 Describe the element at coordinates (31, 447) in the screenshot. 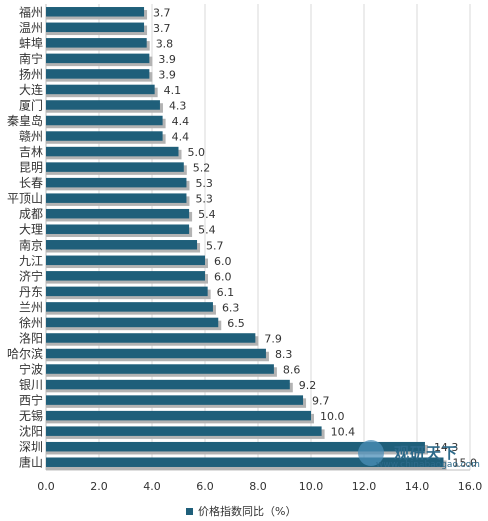

I see `category-label: 深圳` at that location.